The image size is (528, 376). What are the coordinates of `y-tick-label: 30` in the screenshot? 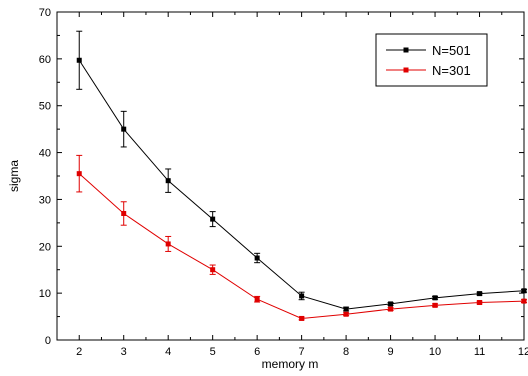 It's located at (45, 200).